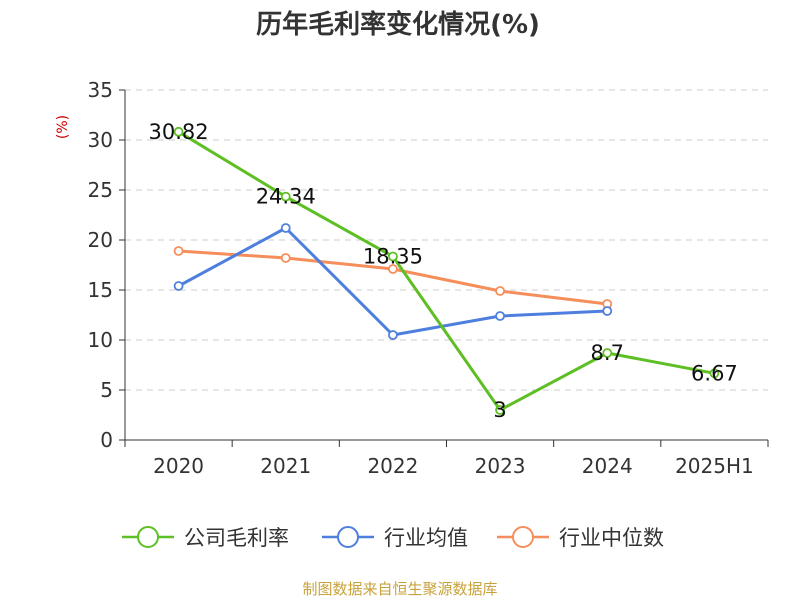  I want to click on y-tick-label: 35, so click(100, 90).